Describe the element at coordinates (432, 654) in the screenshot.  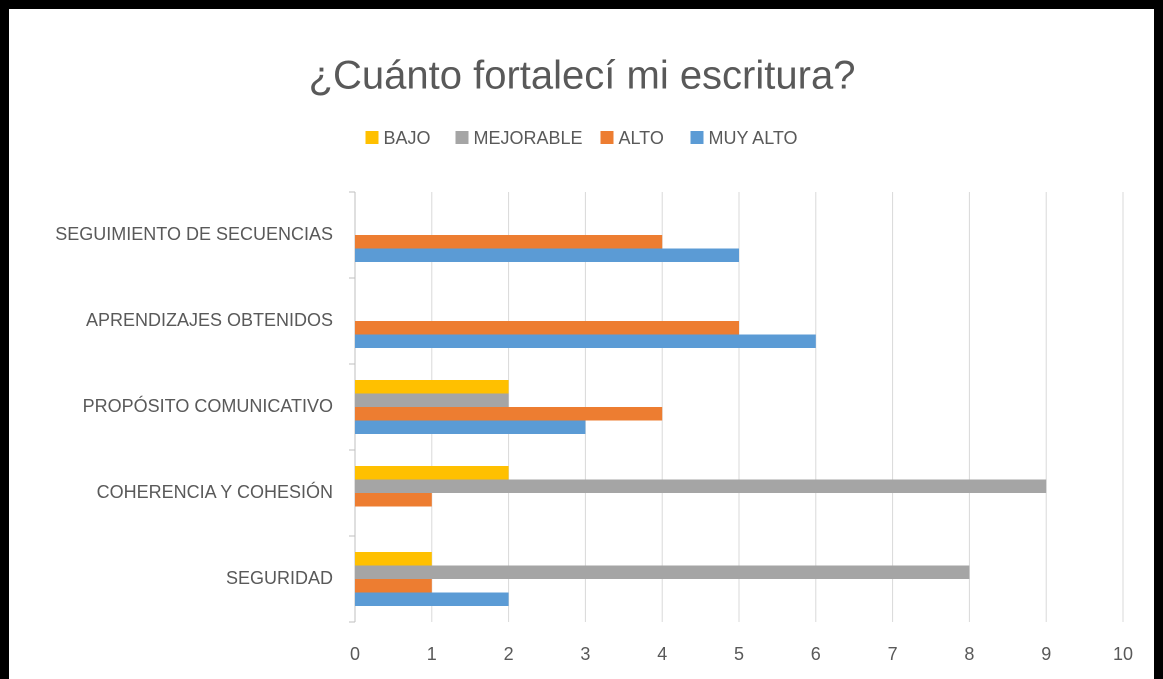
I see `x-tick-label: 1` at that location.